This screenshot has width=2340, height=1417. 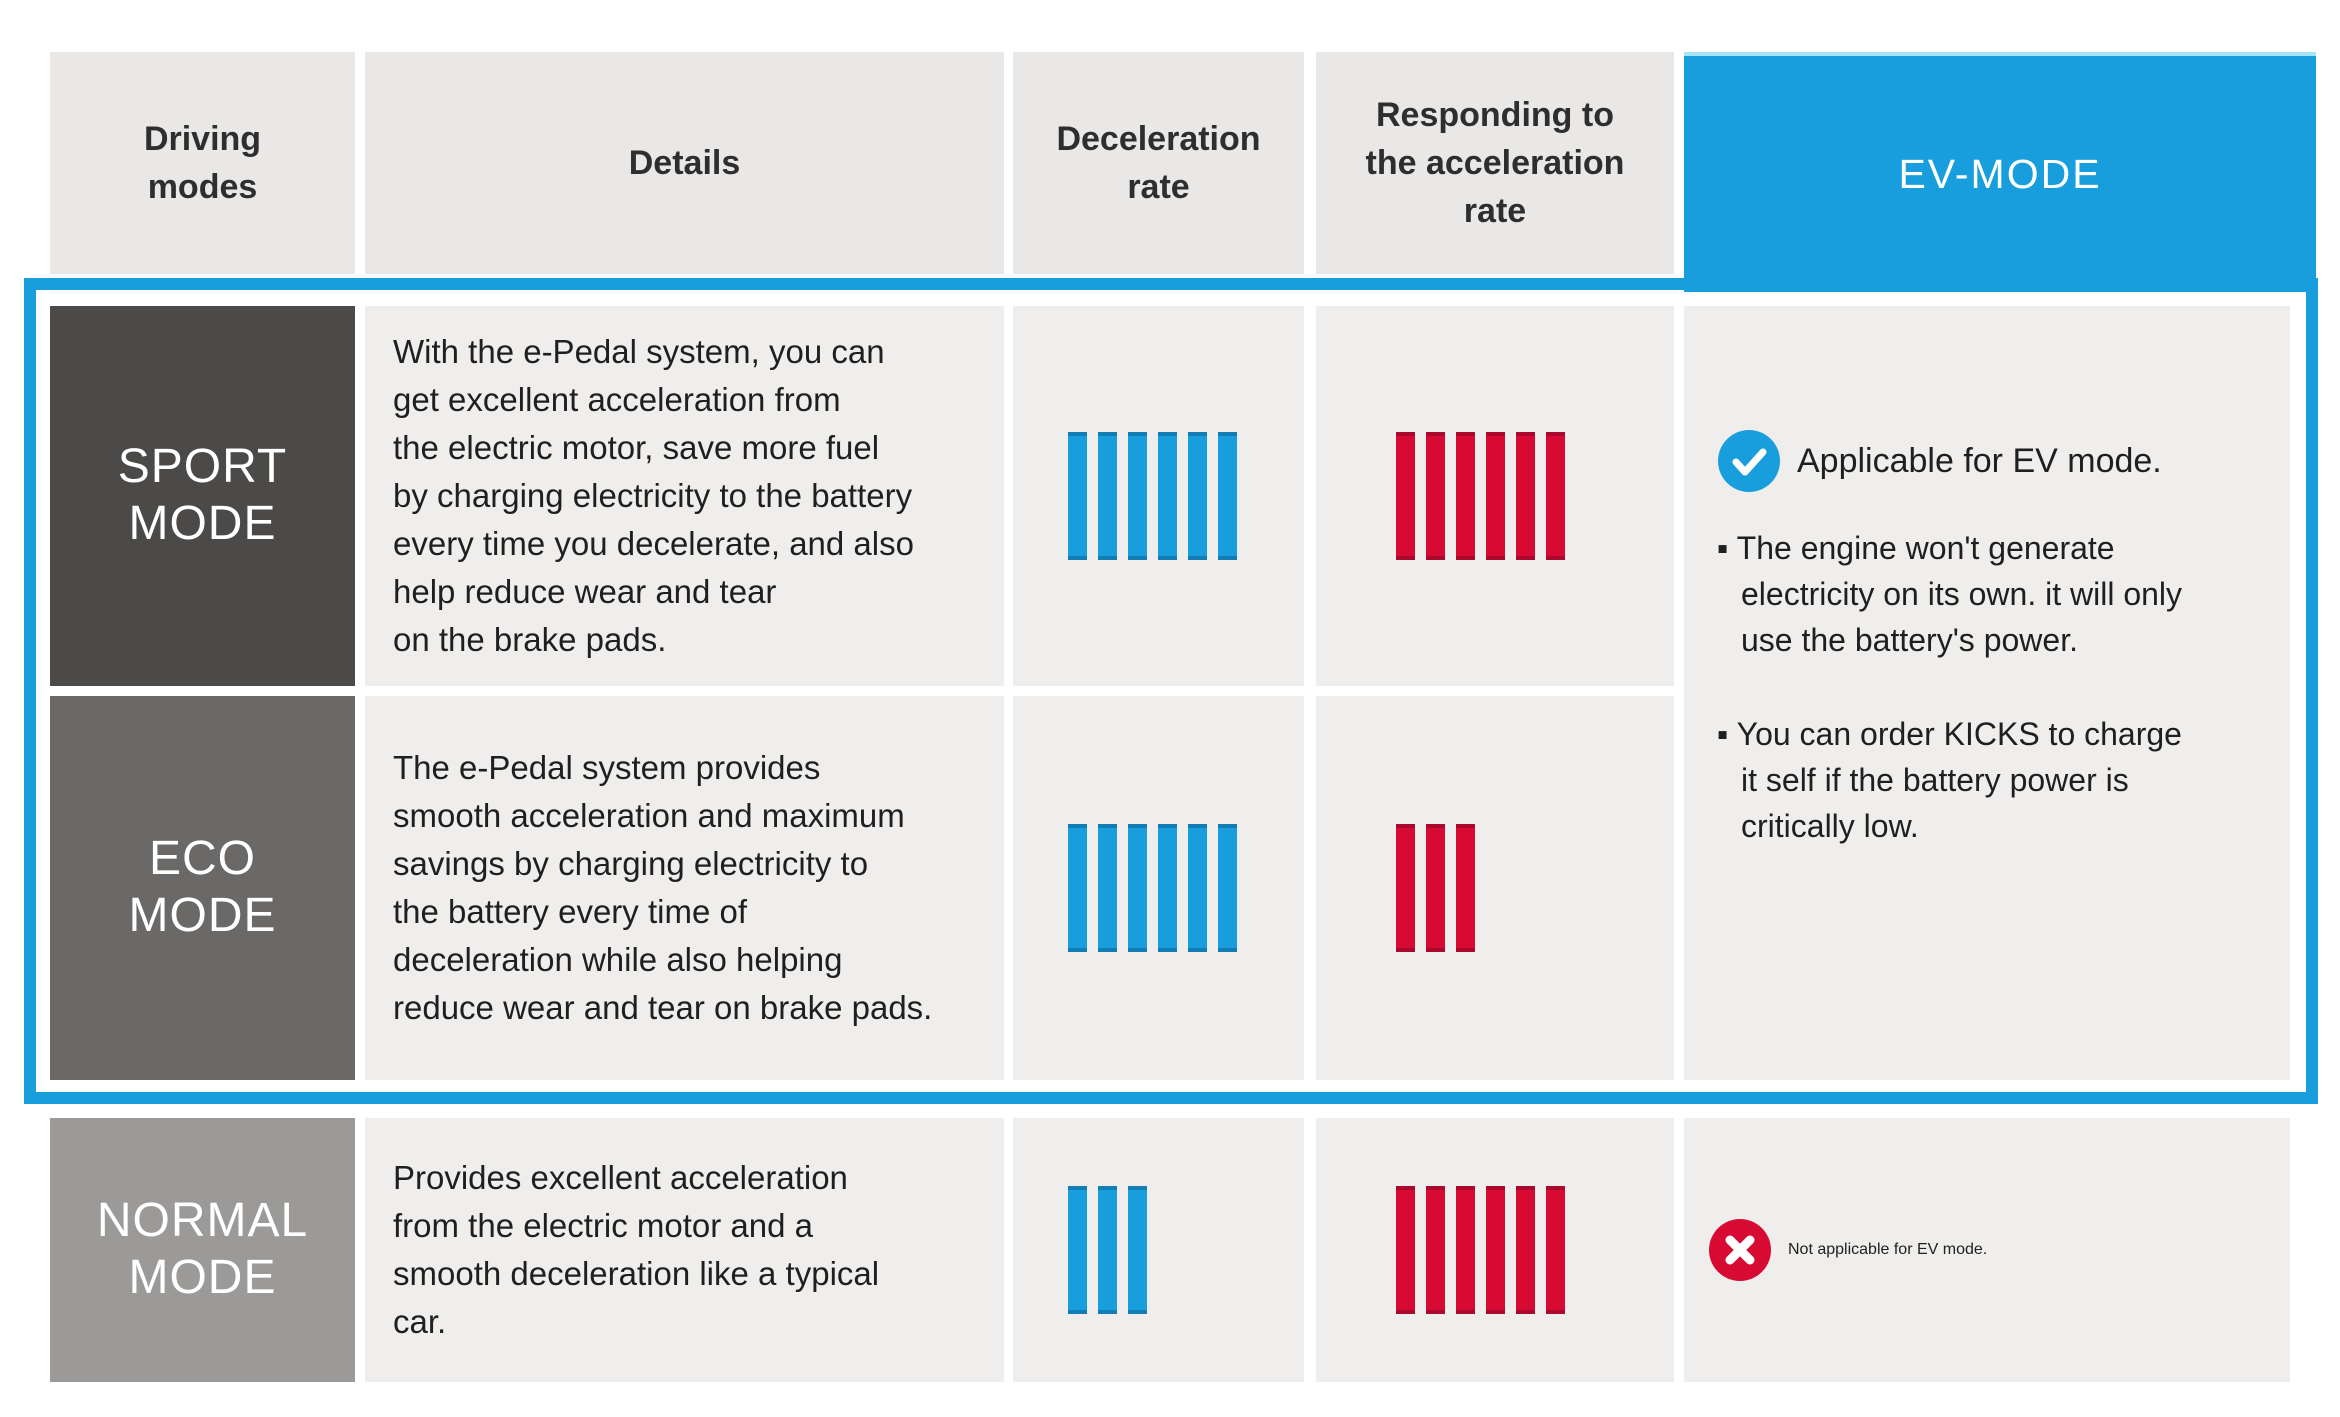 I want to click on header-driving-modes: Driving modes, so click(x=202, y=163).